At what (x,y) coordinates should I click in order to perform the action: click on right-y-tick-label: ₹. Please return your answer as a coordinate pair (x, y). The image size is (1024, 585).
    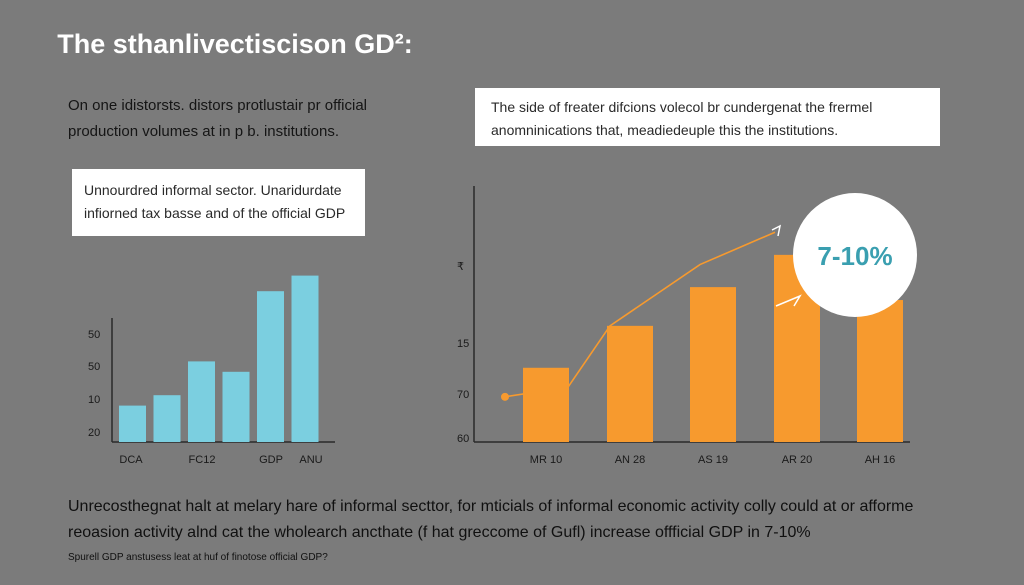
    Looking at the image, I should click on (460, 267).